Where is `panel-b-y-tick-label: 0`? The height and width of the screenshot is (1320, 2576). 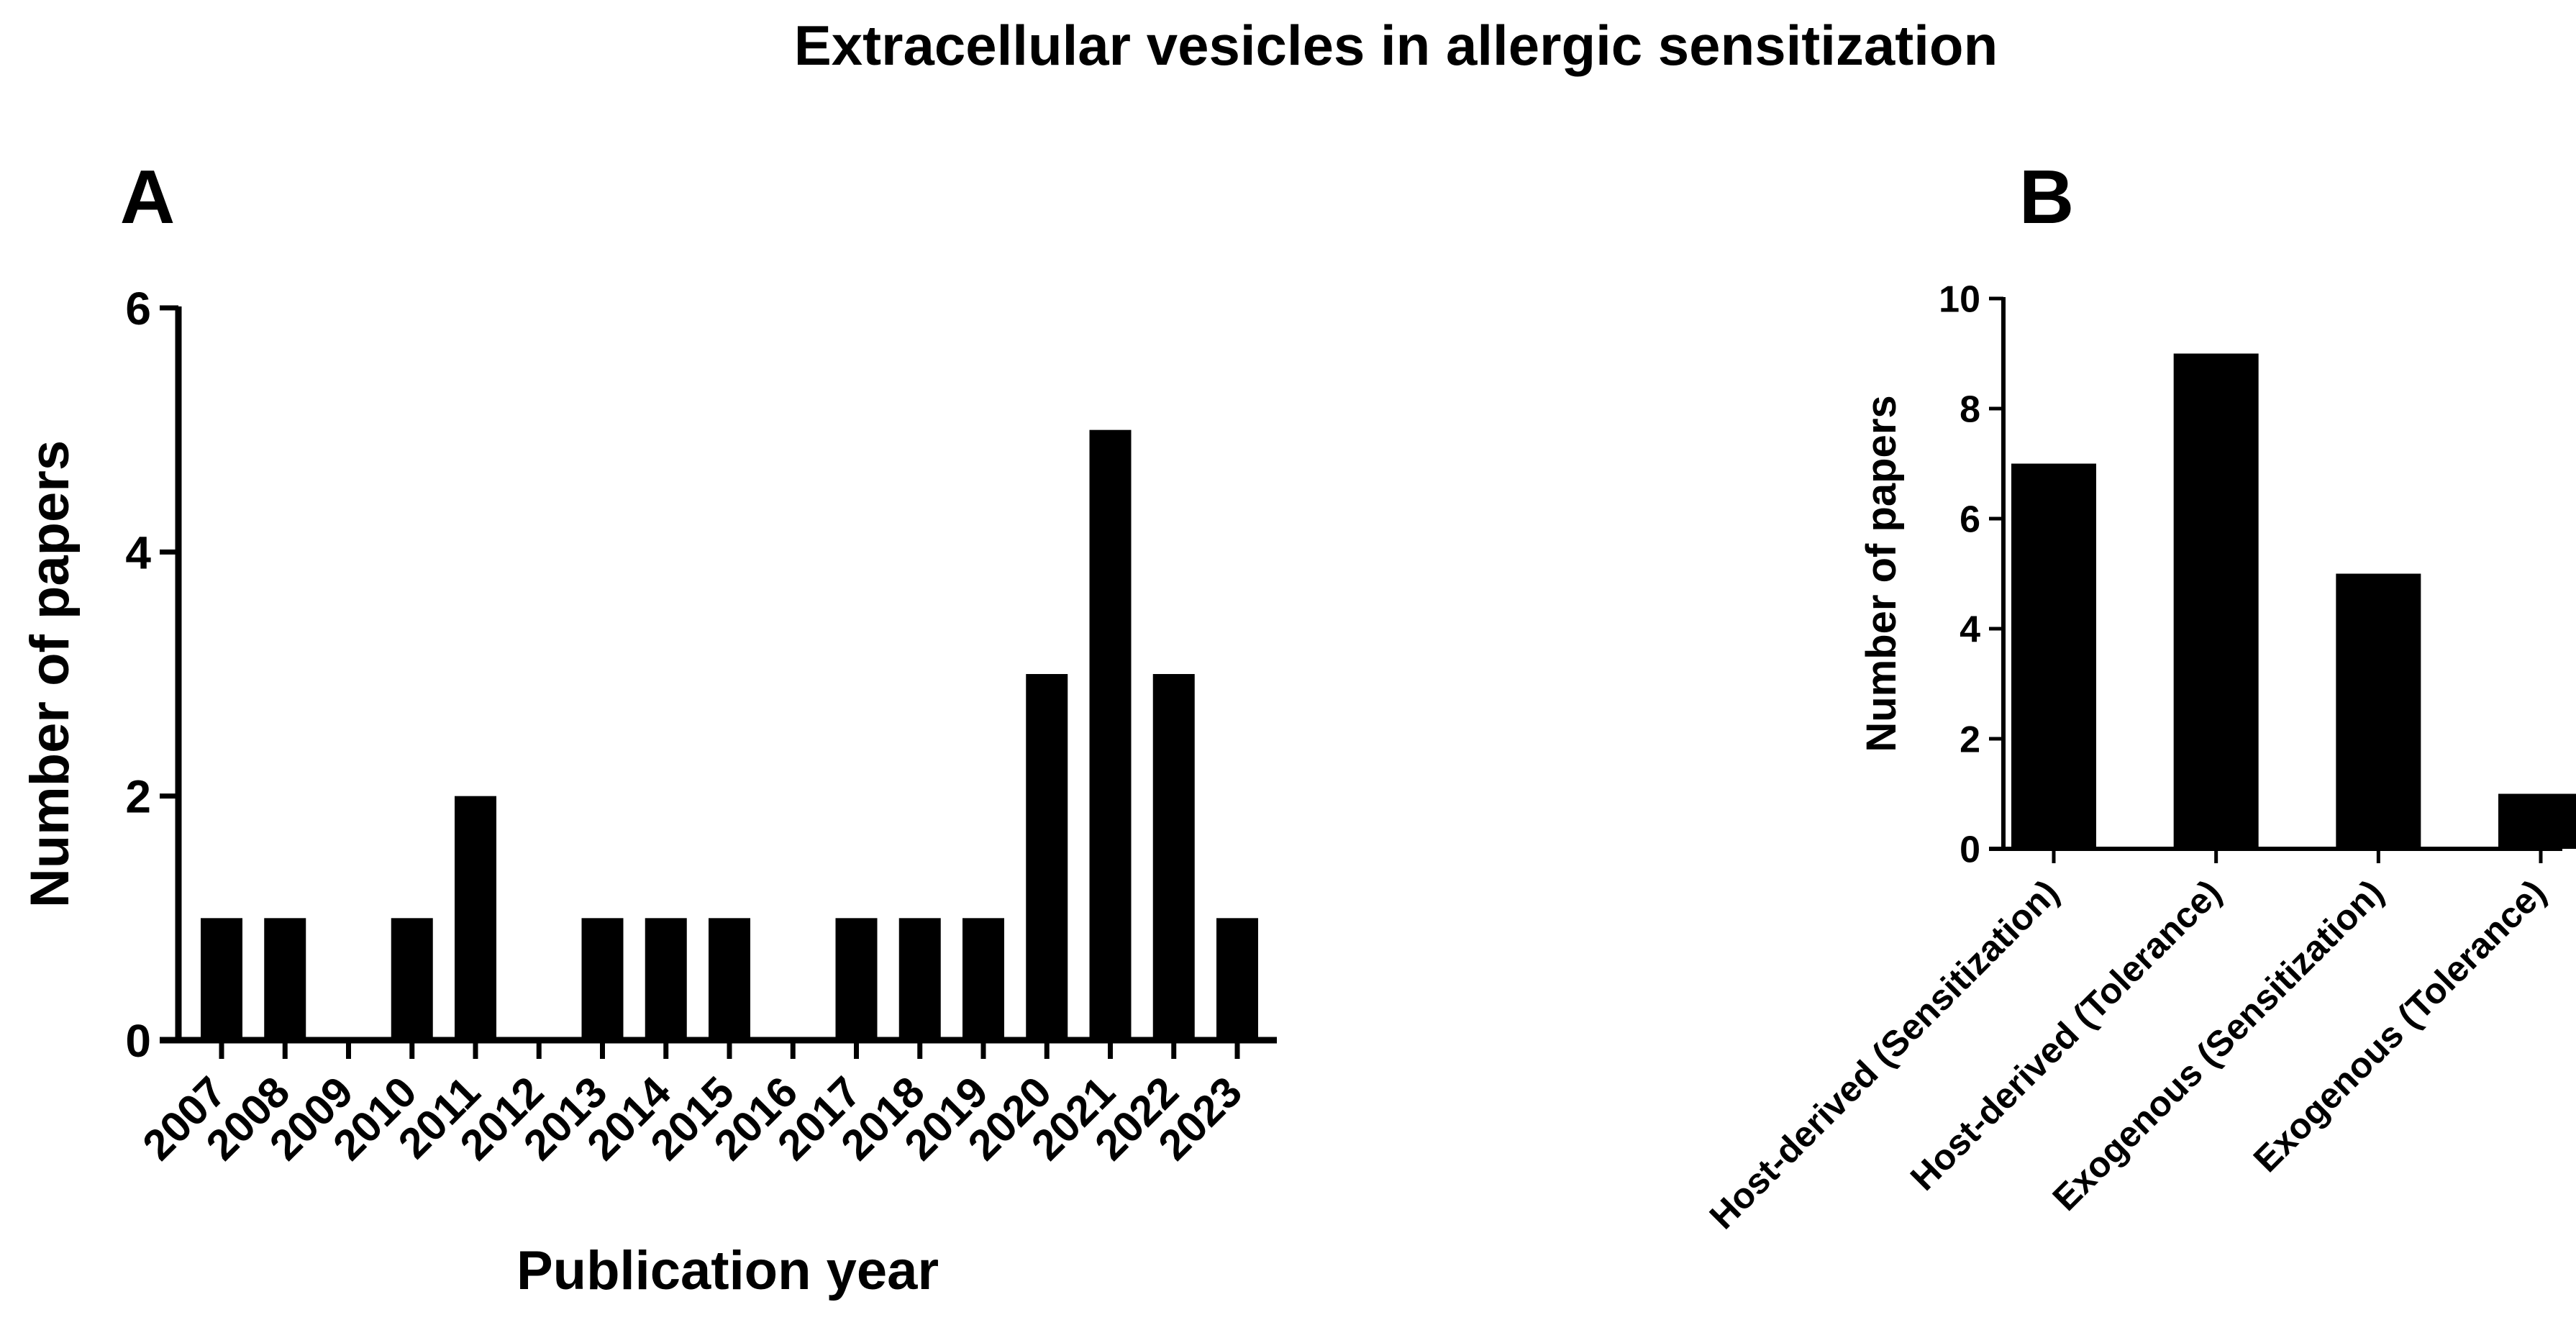 panel-b-y-tick-label: 0 is located at coordinates (1970, 850).